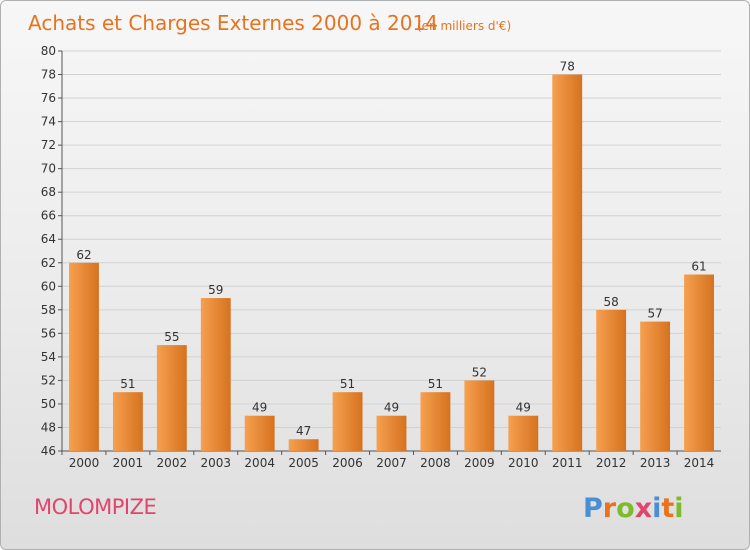  What do you see at coordinates (83, 255) in the screenshot?
I see `value-label-2000: 62` at bounding box center [83, 255].